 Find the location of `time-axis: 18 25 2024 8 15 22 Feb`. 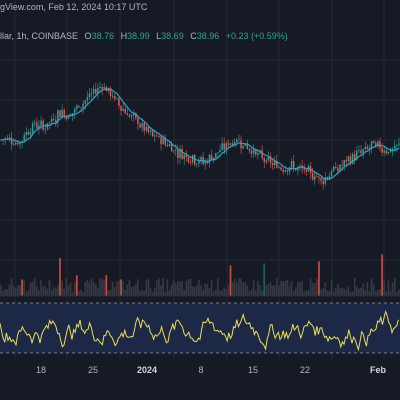

time-axis: 18 25 2024 8 15 22 Feb is located at coordinates (200, 380).